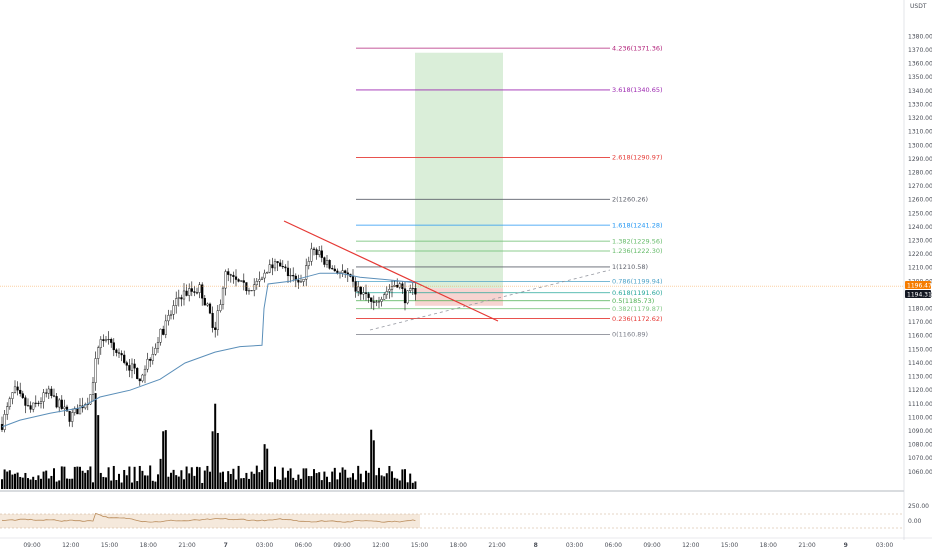 The width and height of the screenshot is (932, 550). Describe the element at coordinates (846, 545) in the screenshot. I see `x-tick-21: 9` at that location.